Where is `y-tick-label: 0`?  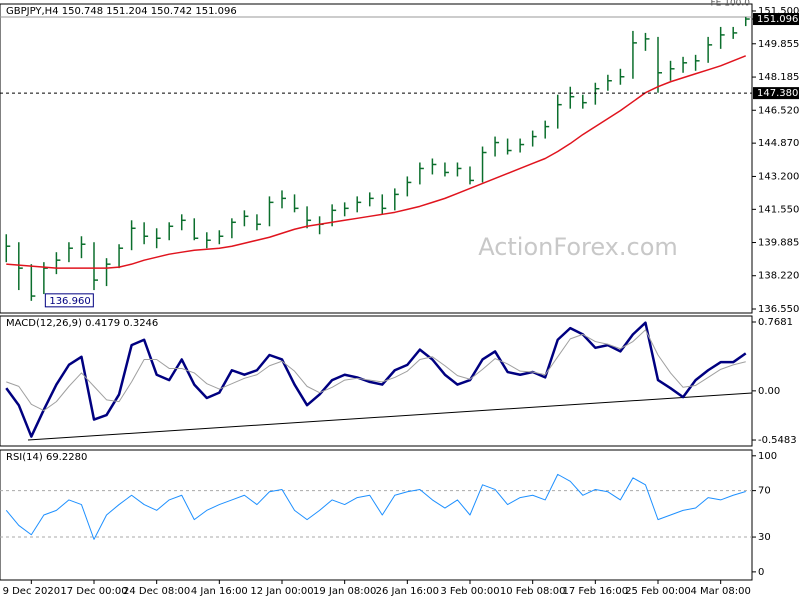
y-tick-label: 0 is located at coordinates (761, 572).